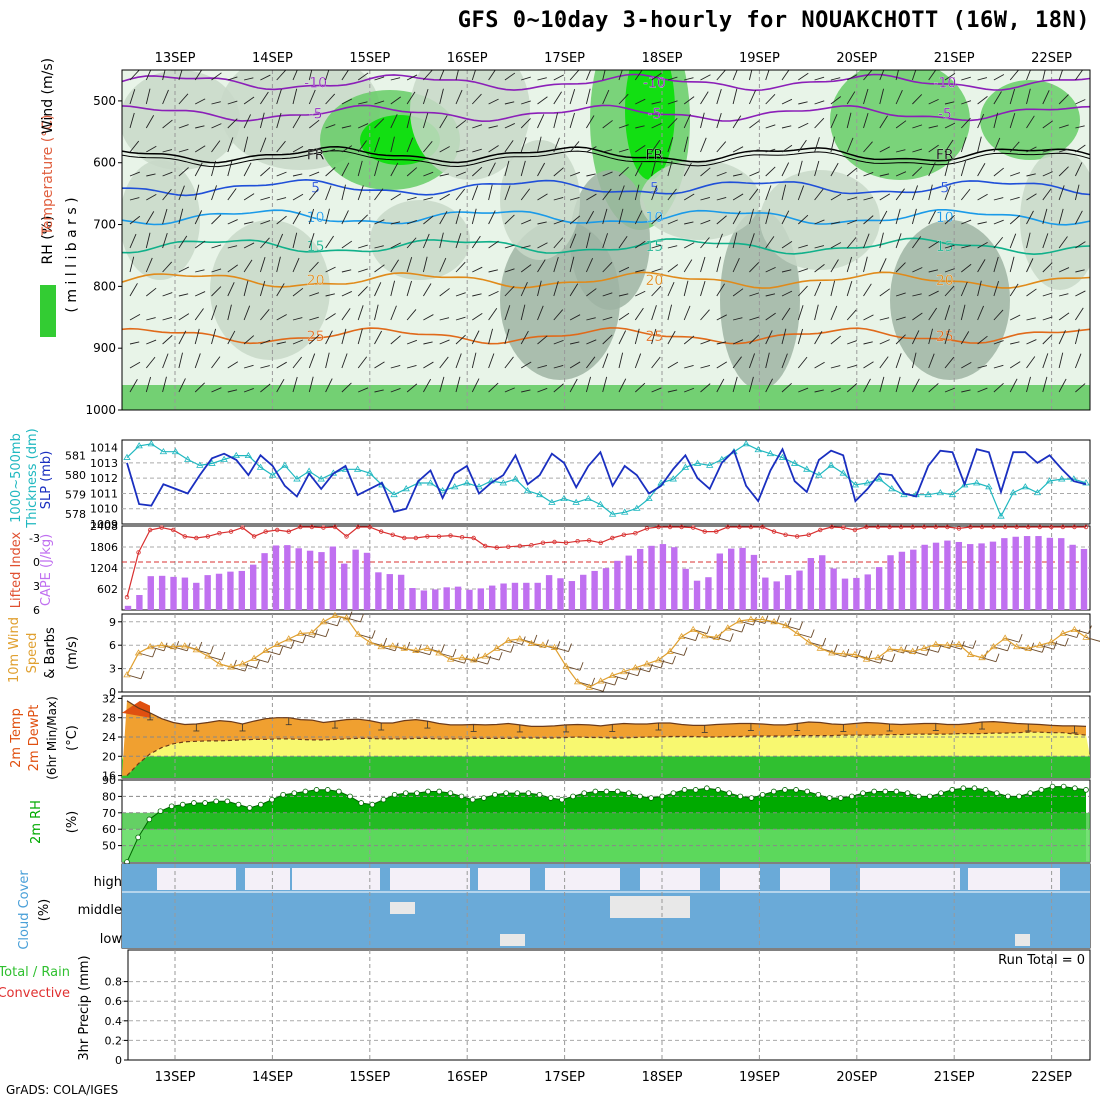 This screenshot has height=1100, width=1100. I want to click on slp-frame, so click(606, 482).